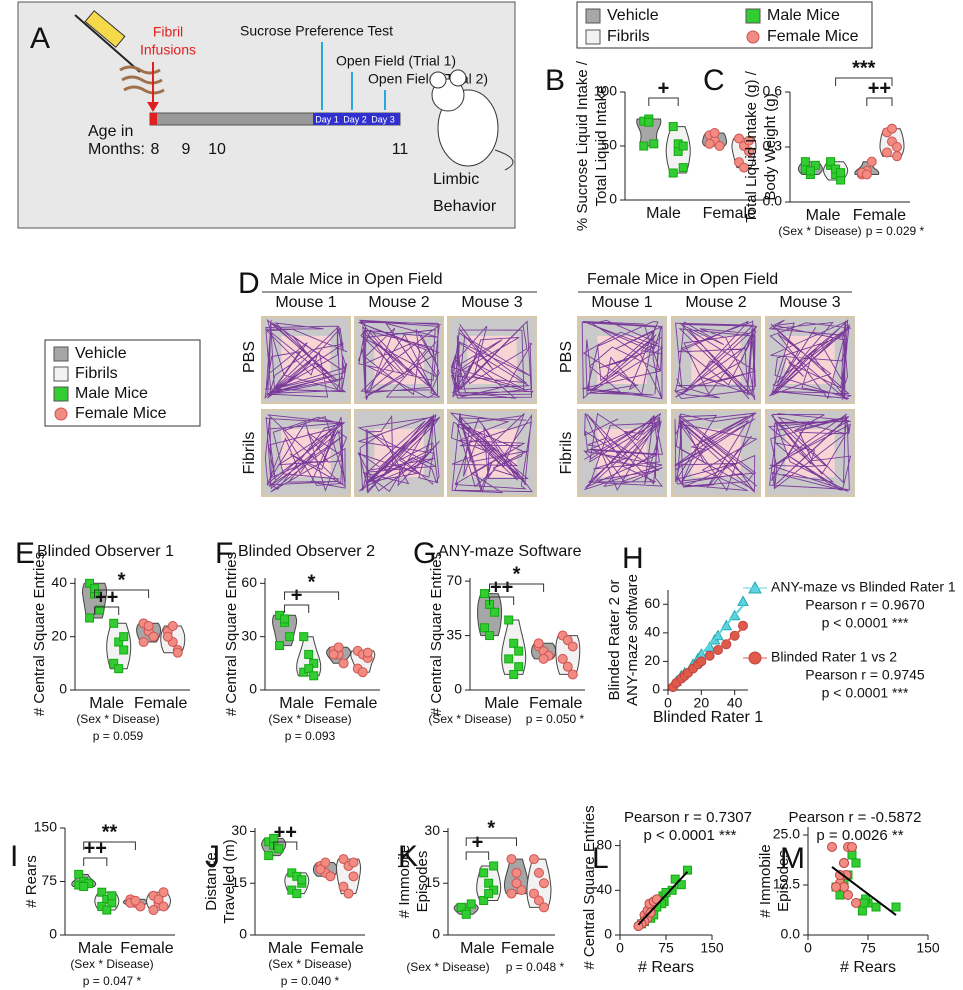 This screenshot has width=963, height=990. I want to click on x-axis-label: Blinded Rater 1, so click(708, 717).